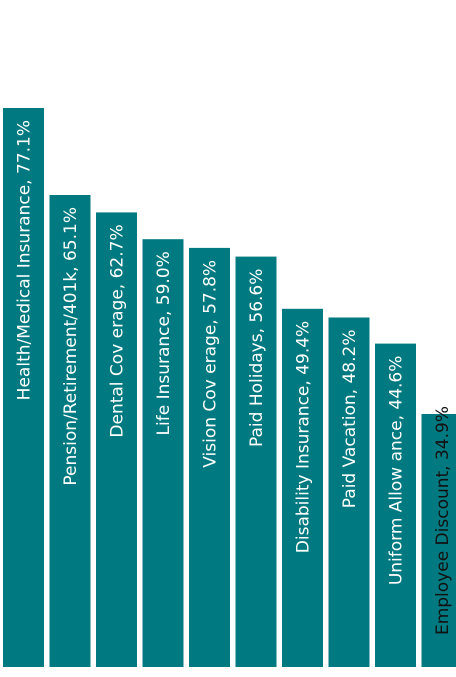  What do you see at coordinates (304, 437) in the screenshot?
I see `bar-label-7: Disability Insurance, 49.4%` at bounding box center [304, 437].